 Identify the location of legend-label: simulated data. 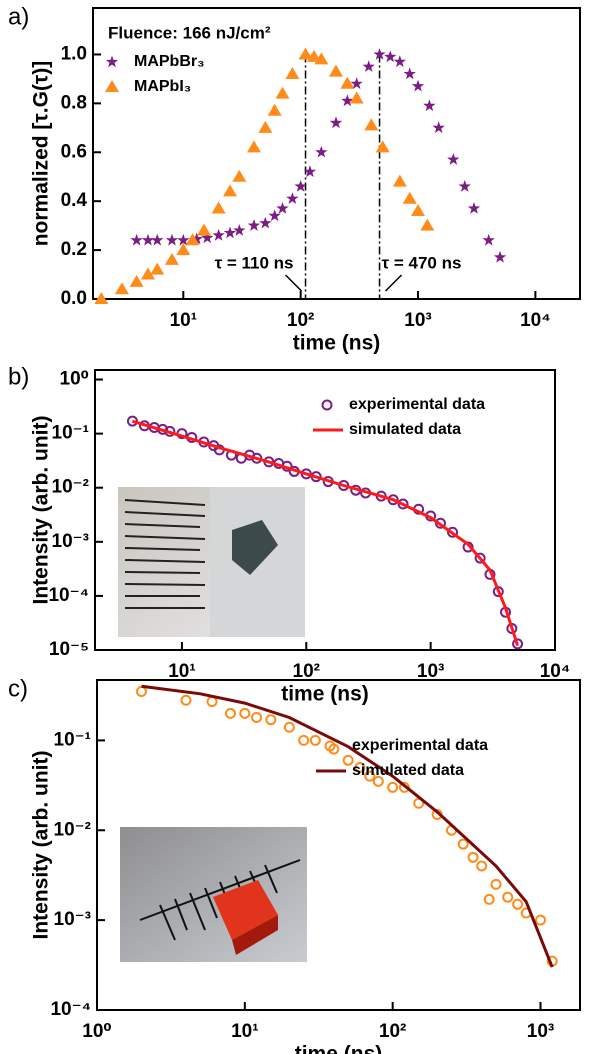
(408, 770).